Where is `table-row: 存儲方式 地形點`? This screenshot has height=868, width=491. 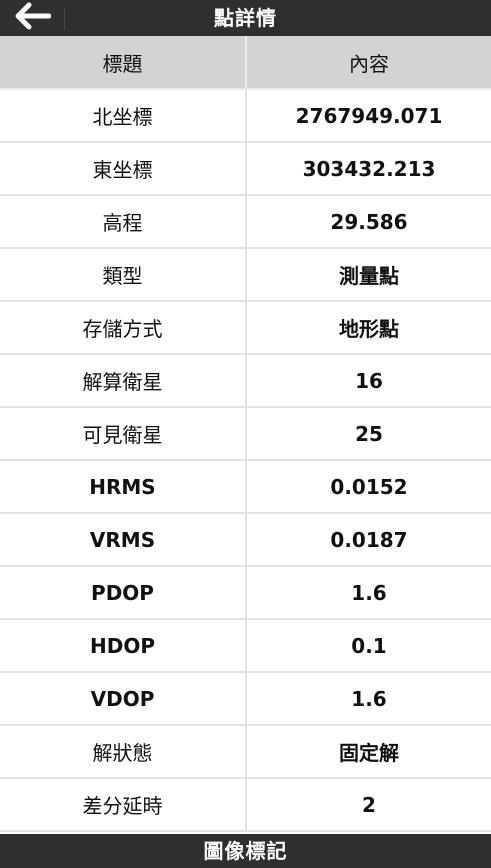
table-row: 存儲方式 地形點 is located at coordinates (245, 328).